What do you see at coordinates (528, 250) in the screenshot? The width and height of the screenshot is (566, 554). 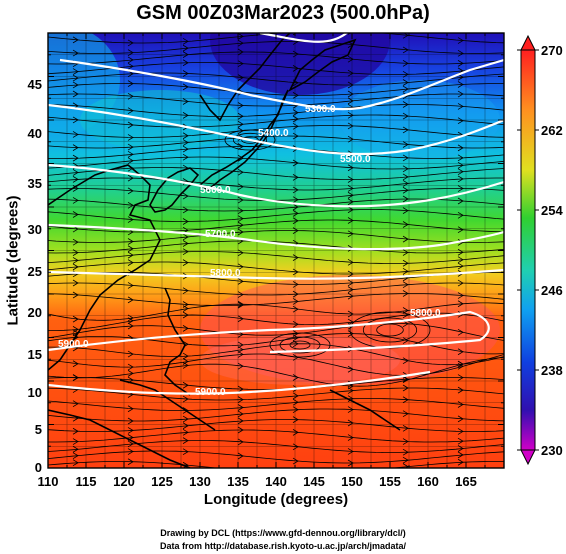 I see `colorbar-gradient` at bounding box center [528, 250].